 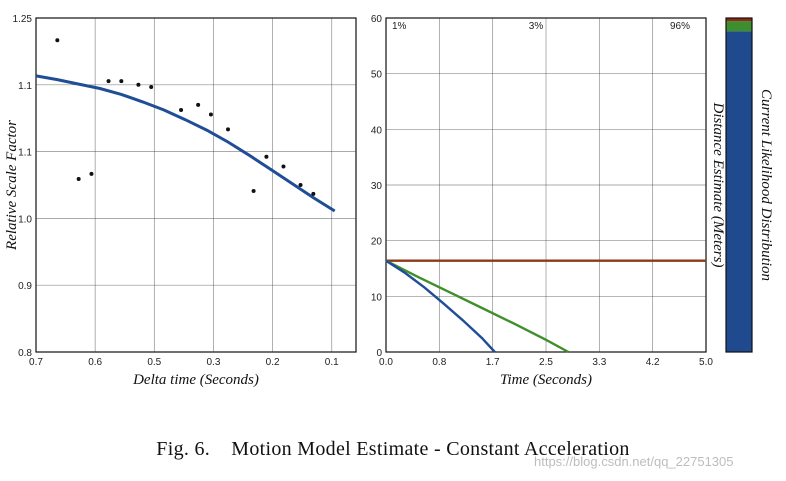 I want to click on watermark: https://blog.csdn.net/qq_22751305, so click(x=634, y=461).